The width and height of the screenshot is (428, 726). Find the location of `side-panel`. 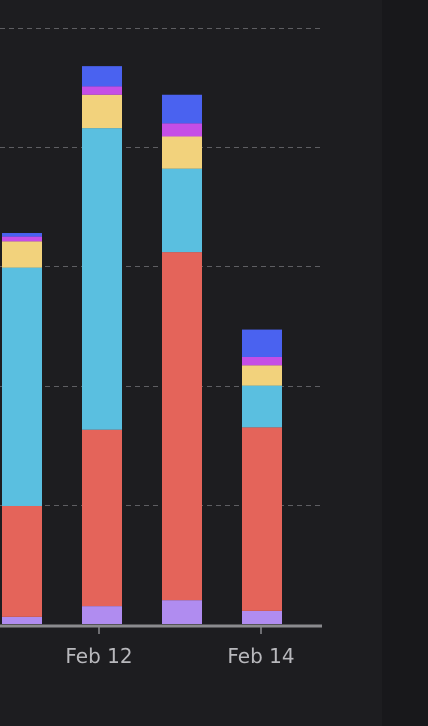

side-panel is located at coordinates (405, 363).